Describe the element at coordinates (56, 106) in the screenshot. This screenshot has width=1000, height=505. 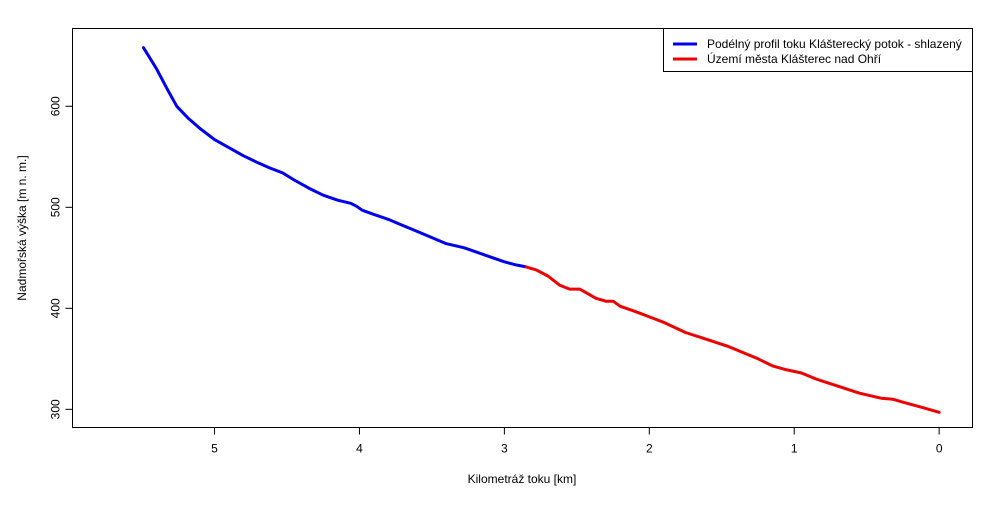
I see `y-tick-label-600: 600` at that location.